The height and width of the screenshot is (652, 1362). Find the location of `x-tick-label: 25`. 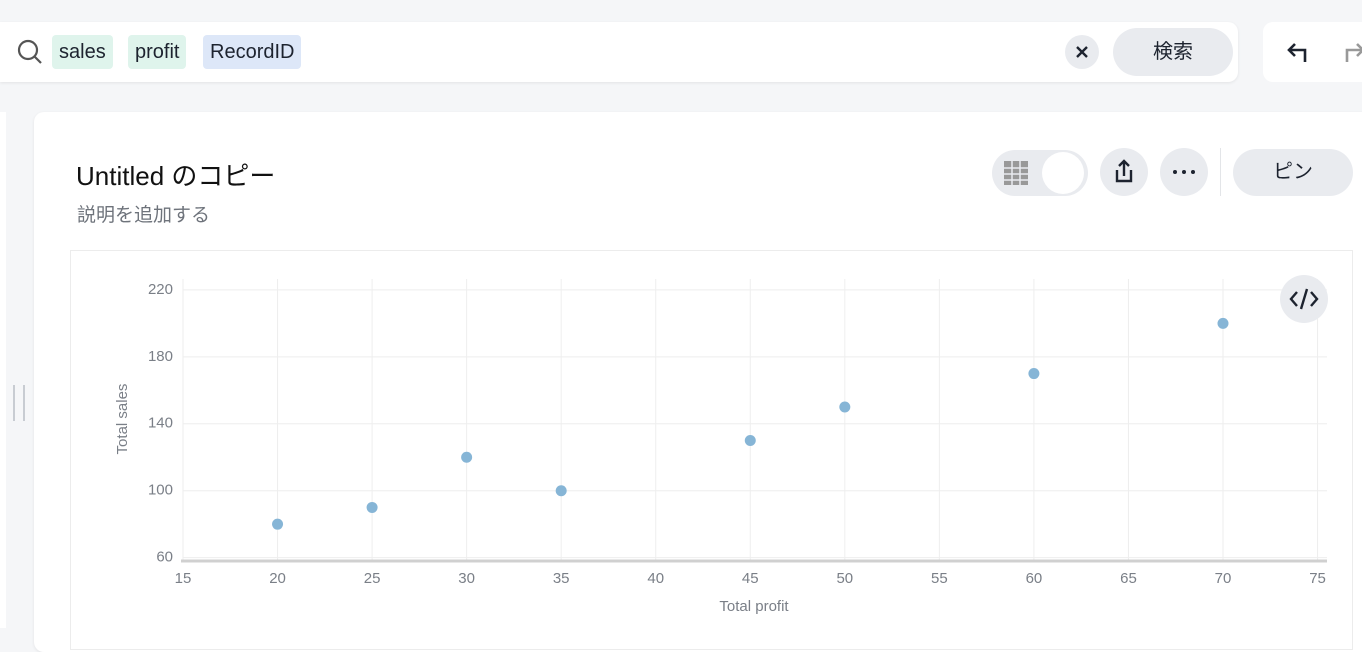

x-tick-label: 25 is located at coordinates (372, 578).